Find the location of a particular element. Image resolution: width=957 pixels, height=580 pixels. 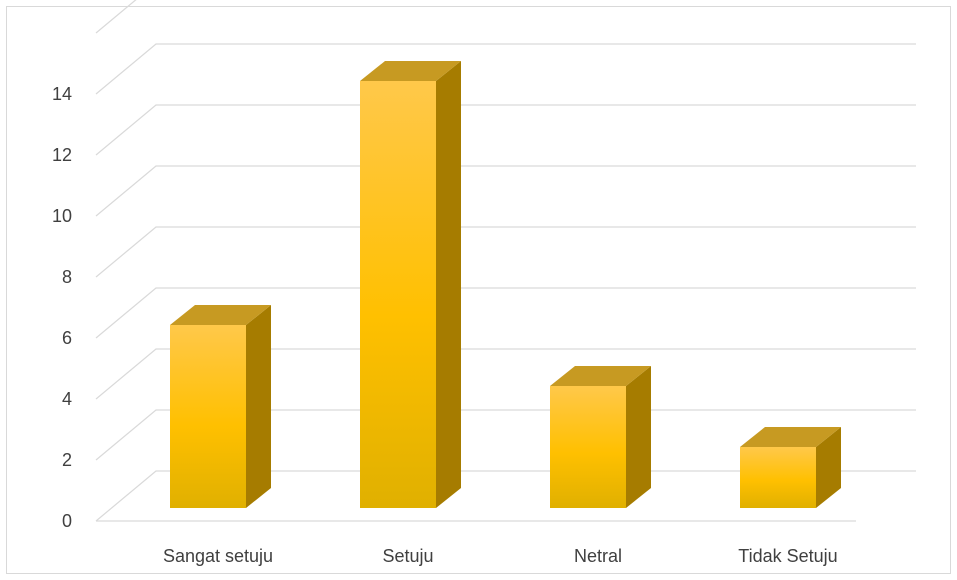

y-tick-label: 8 is located at coordinates (67, 277).